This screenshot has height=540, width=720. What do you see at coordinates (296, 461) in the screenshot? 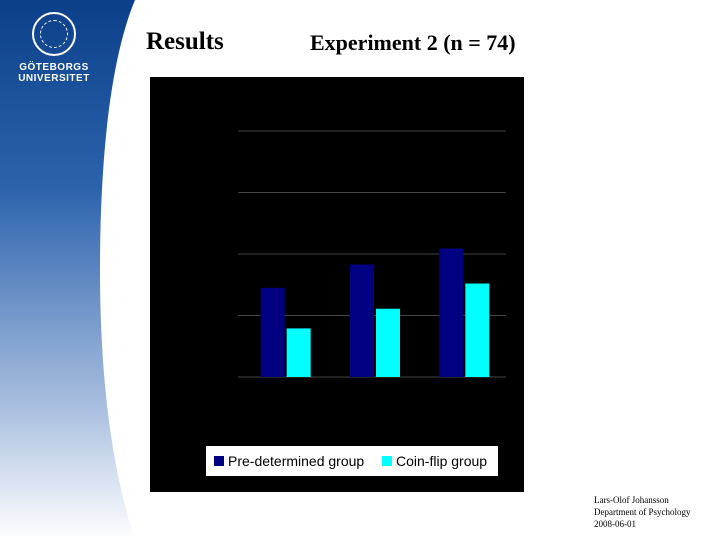
I see `legend-label-1: Pre-determined group` at bounding box center [296, 461].